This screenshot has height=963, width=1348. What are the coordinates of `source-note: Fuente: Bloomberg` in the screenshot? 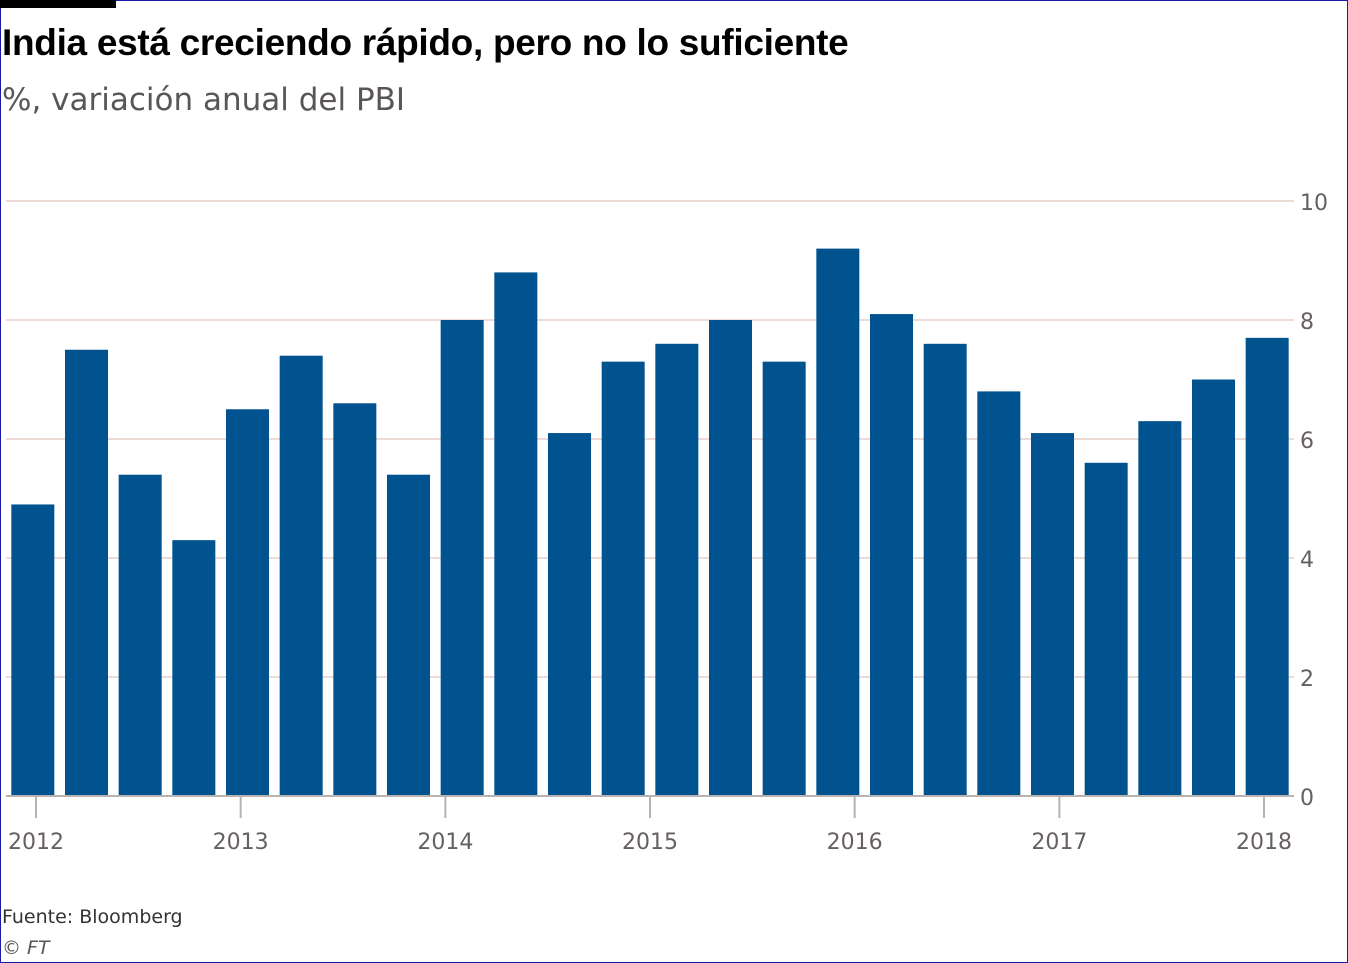 It's located at (92, 917).